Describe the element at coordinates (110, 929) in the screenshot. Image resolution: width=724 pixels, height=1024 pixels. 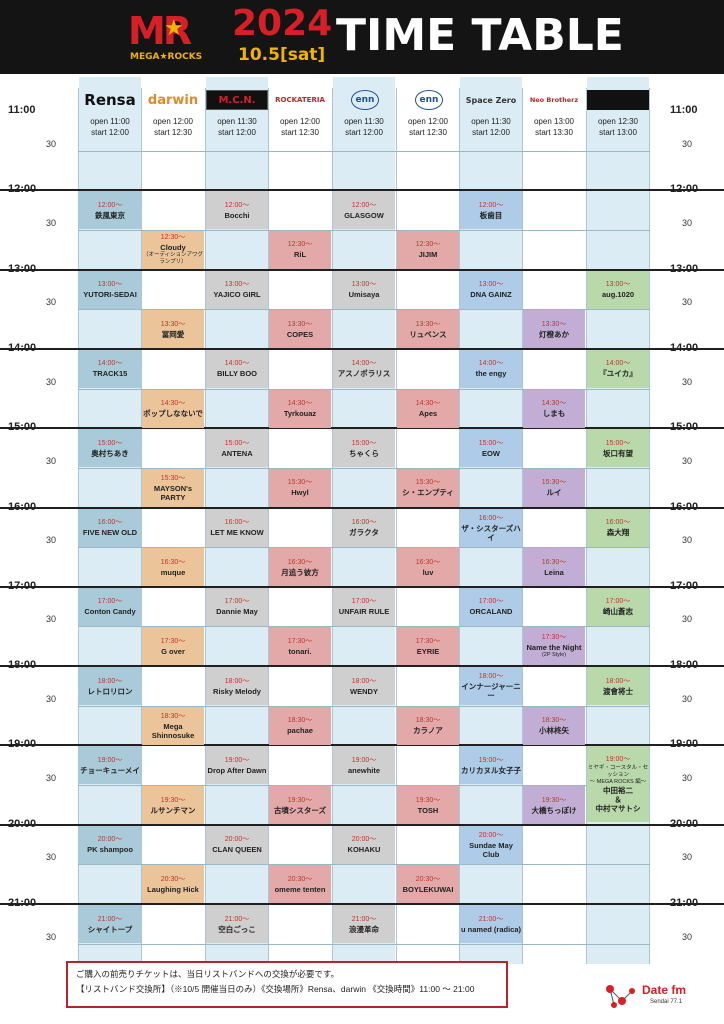
I see `artist-name: シャイトープ` at that location.